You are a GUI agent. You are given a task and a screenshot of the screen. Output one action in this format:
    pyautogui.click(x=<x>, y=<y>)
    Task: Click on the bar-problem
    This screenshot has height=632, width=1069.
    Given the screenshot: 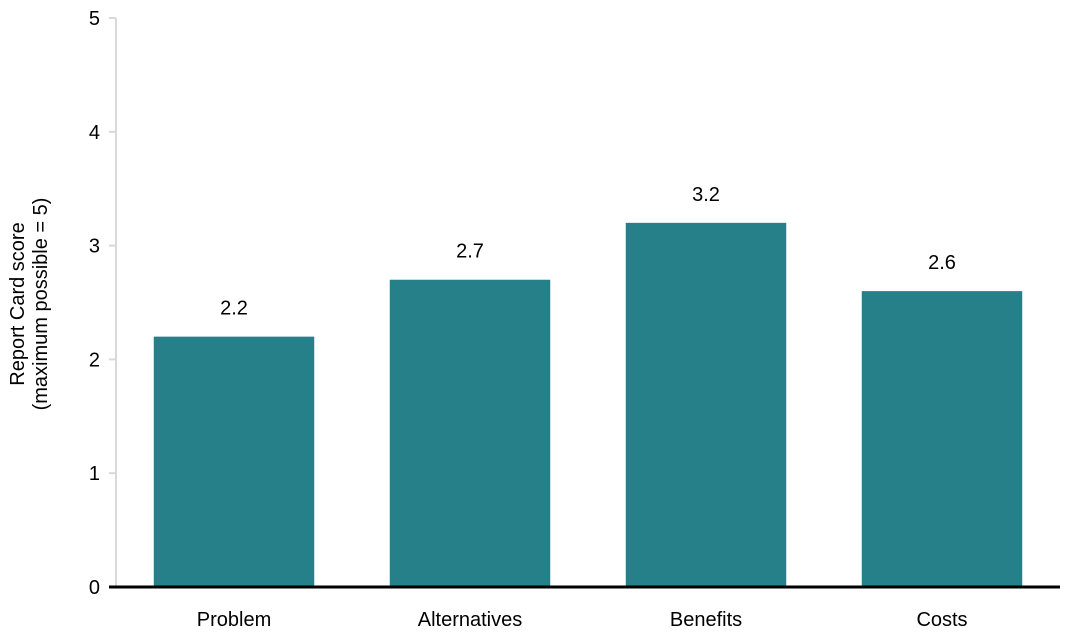 What is the action you would take?
    pyautogui.click(x=234, y=461)
    